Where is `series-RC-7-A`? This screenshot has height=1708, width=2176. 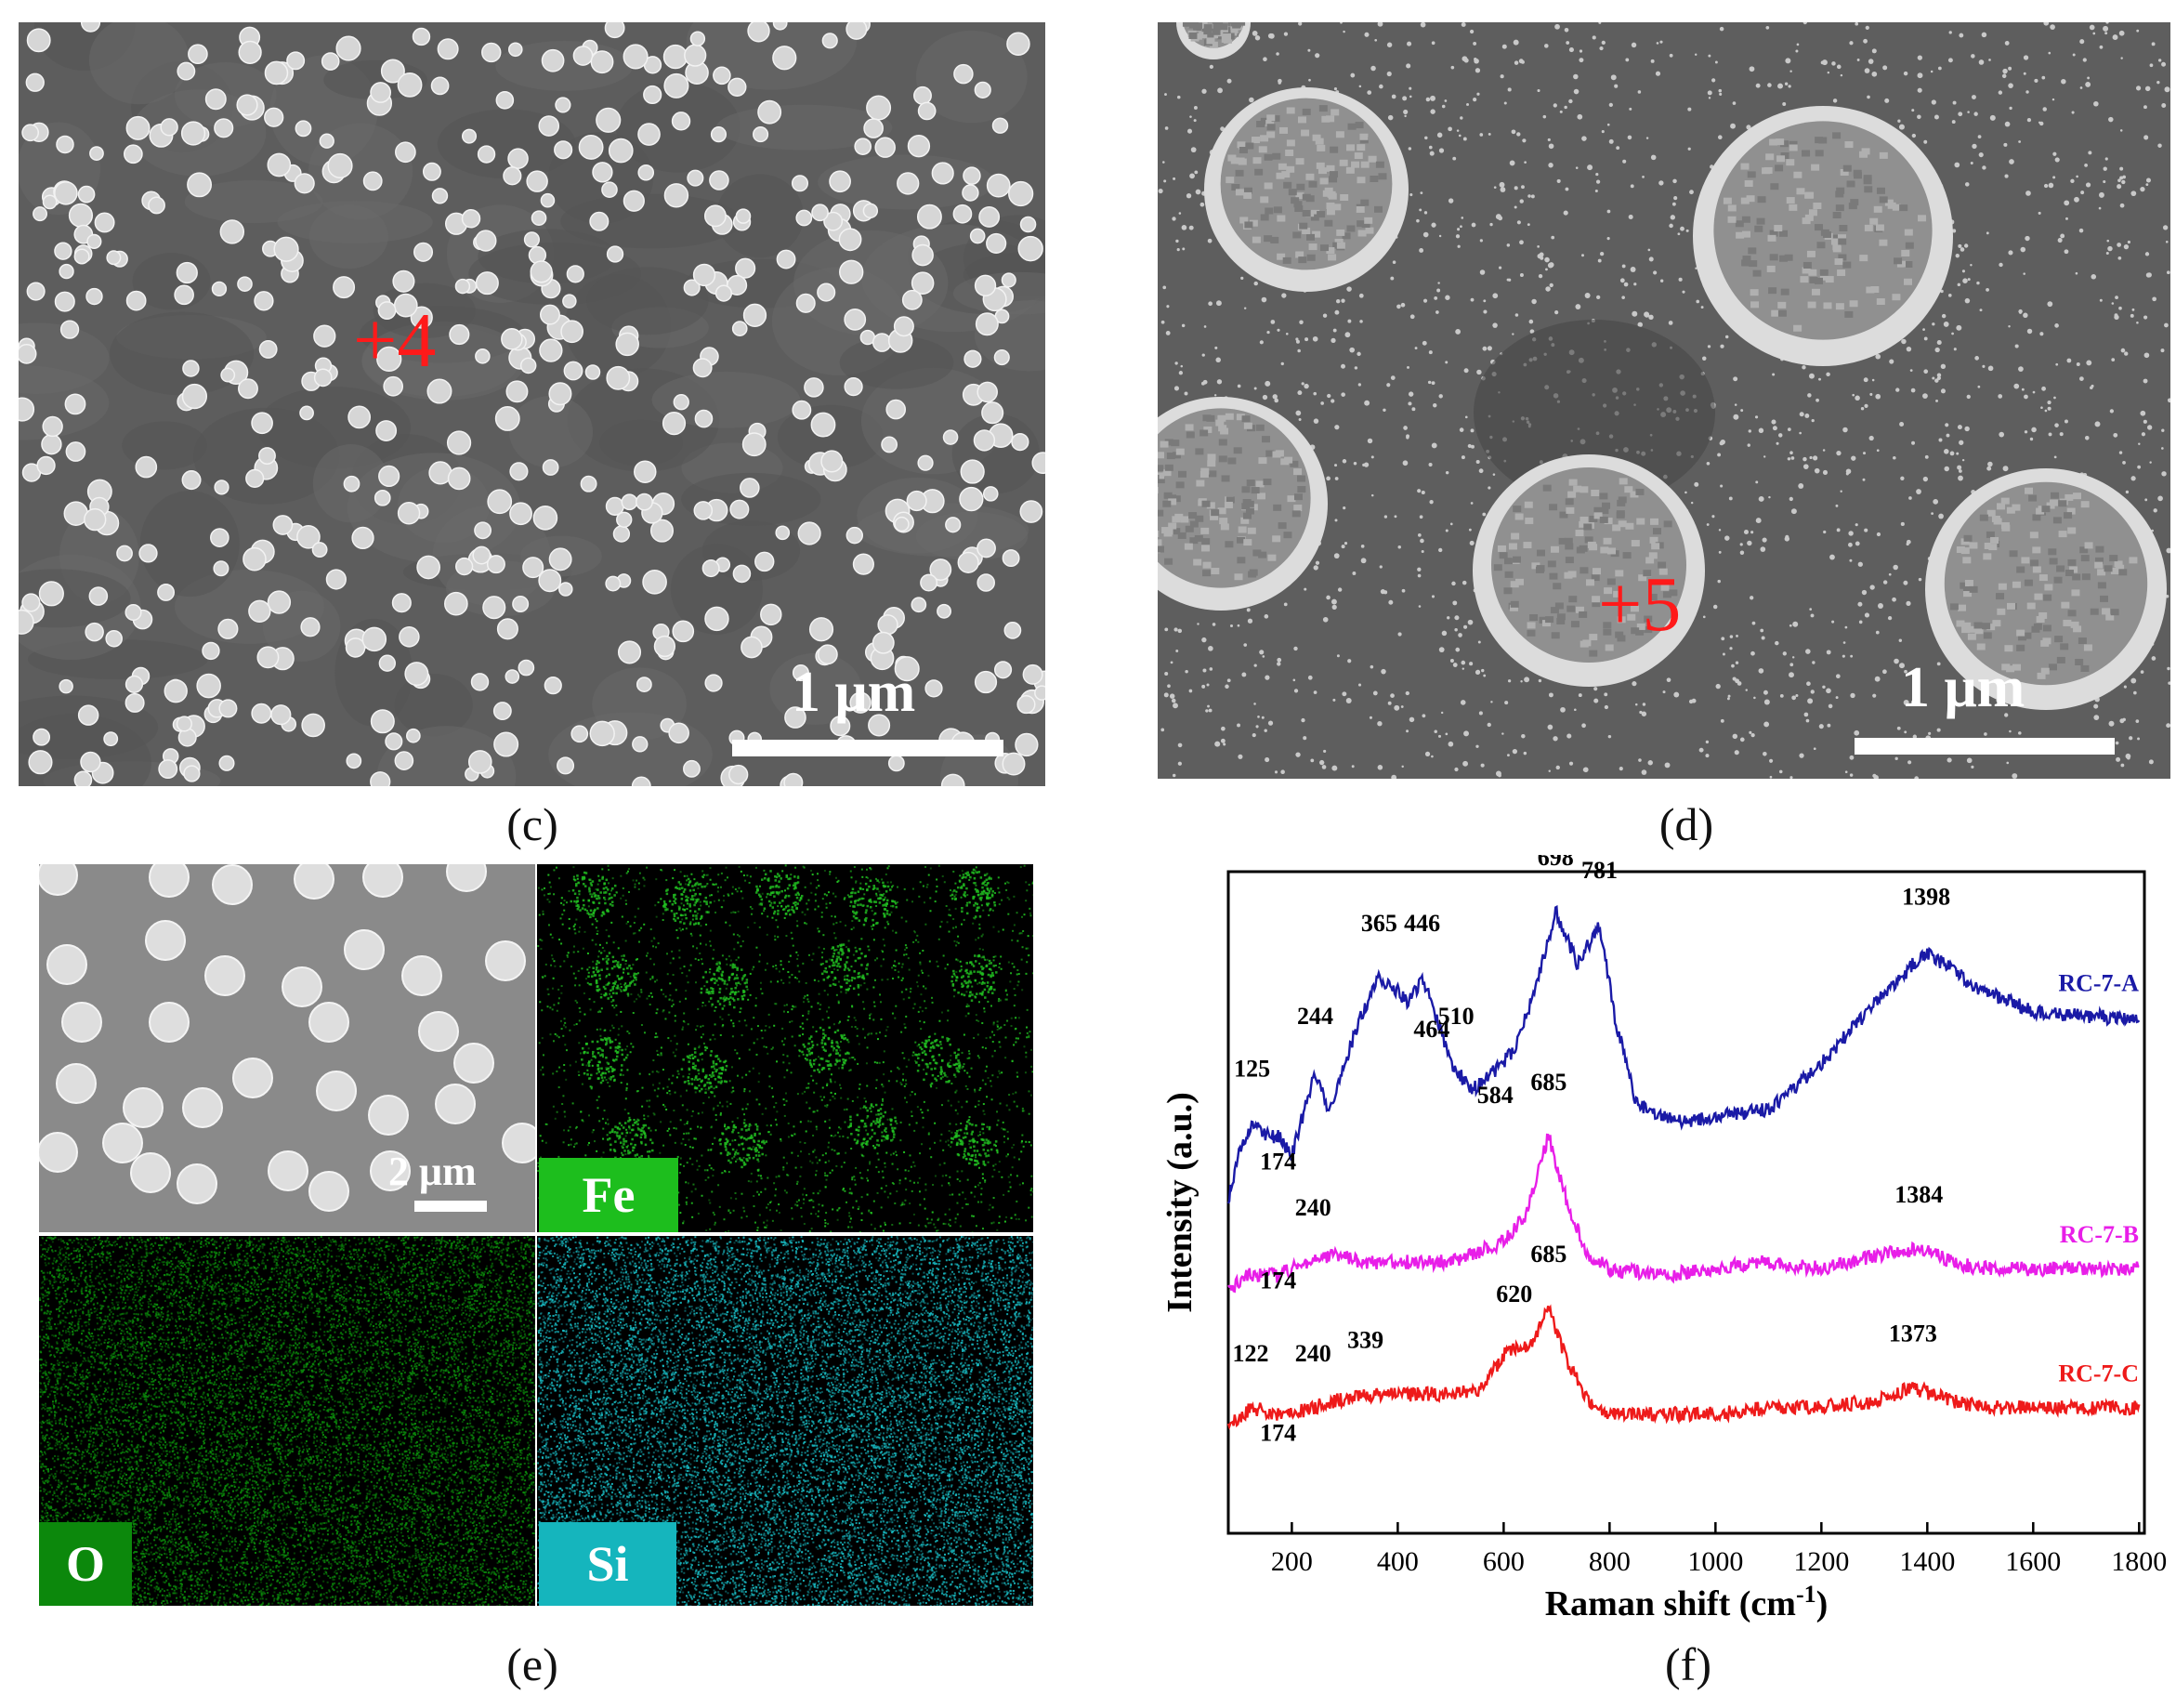
series-RC-7-A is located at coordinates (1683, 1054).